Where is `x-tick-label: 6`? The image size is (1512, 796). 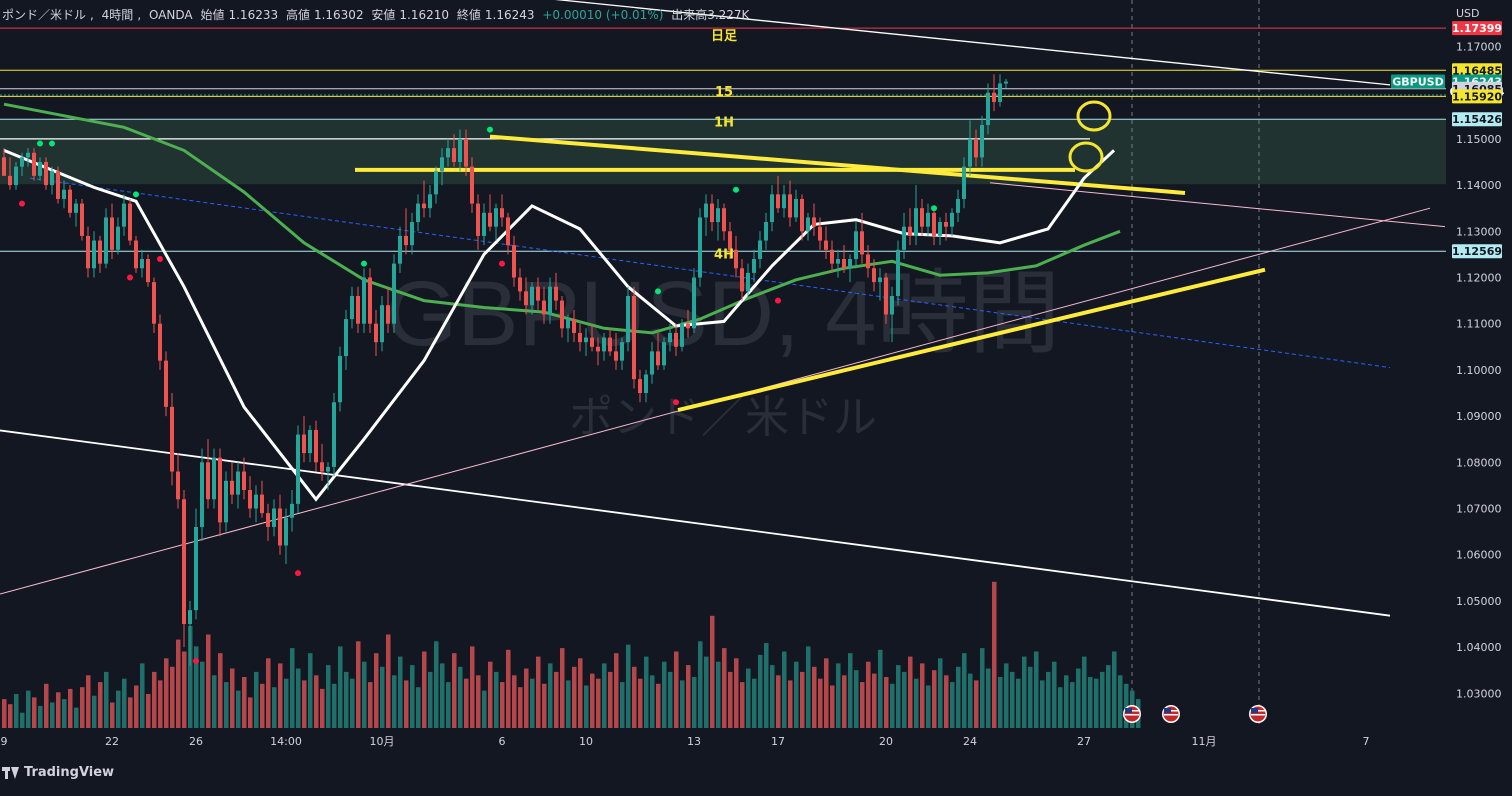
x-tick-label: 6 is located at coordinates (502, 741).